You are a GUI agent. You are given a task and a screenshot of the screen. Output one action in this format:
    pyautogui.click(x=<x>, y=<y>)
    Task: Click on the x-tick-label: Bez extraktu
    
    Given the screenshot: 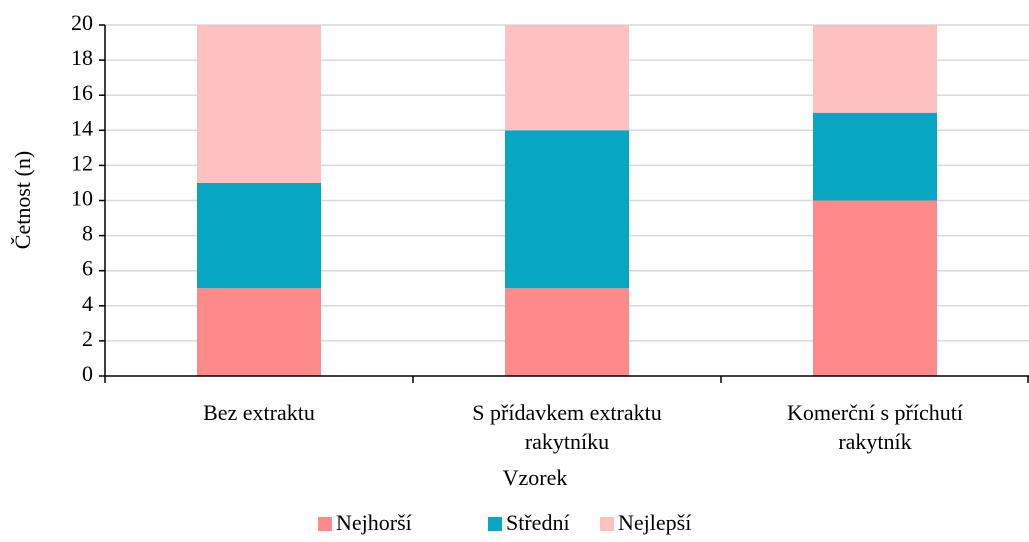 What is the action you would take?
    pyautogui.click(x=259, y=412)
    